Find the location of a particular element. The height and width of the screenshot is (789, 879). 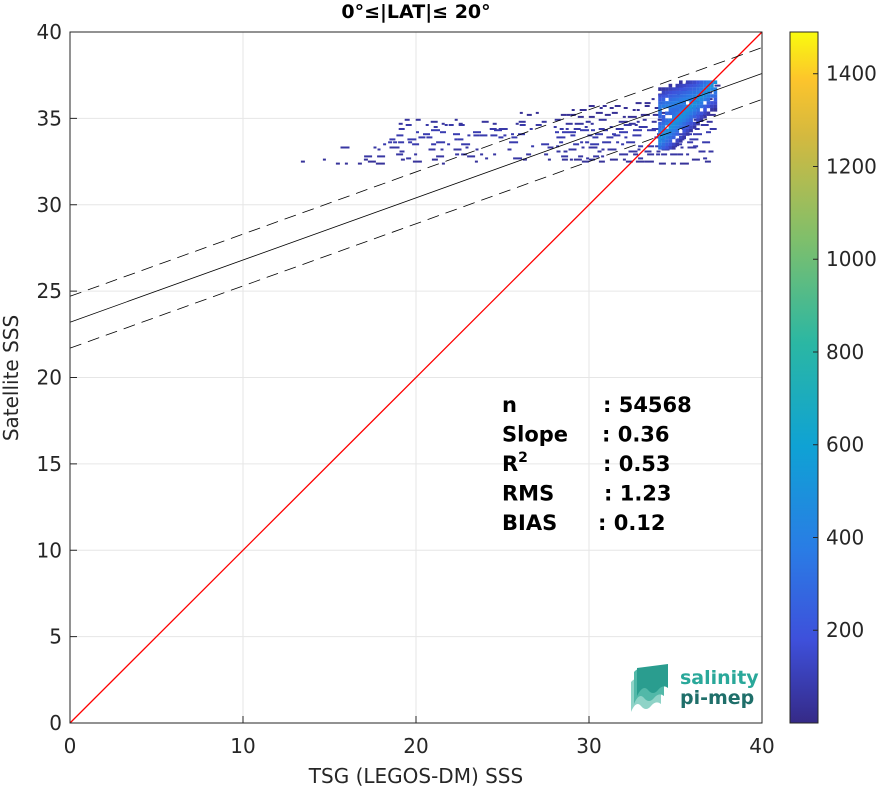

x-axis-label: TSG (LEGOS-DM) SSS is located at coordinates (415, 776).